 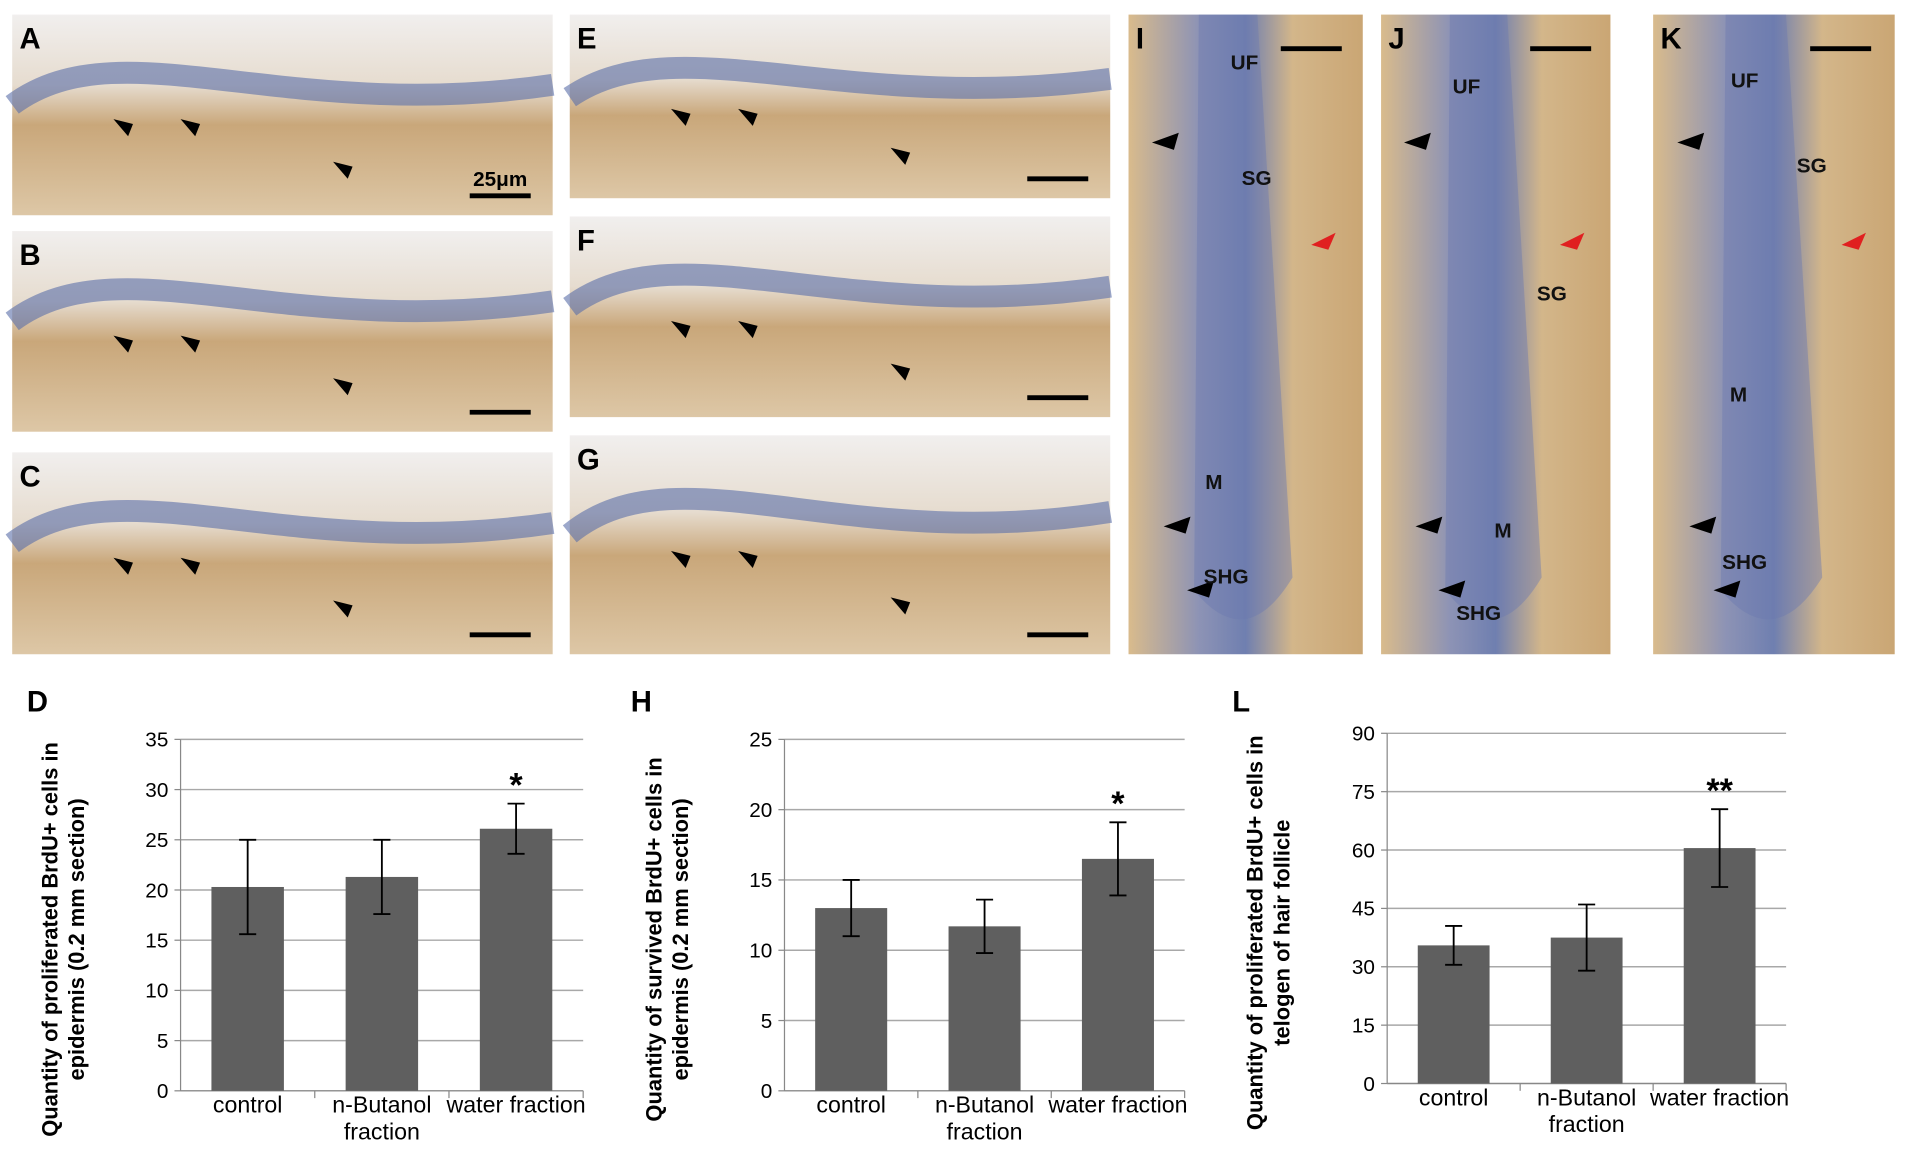 What do you see at coordinates (1363, 909) in the screenshot?
I see `y-tick-label: 45` at bounding box center [1363, 909].